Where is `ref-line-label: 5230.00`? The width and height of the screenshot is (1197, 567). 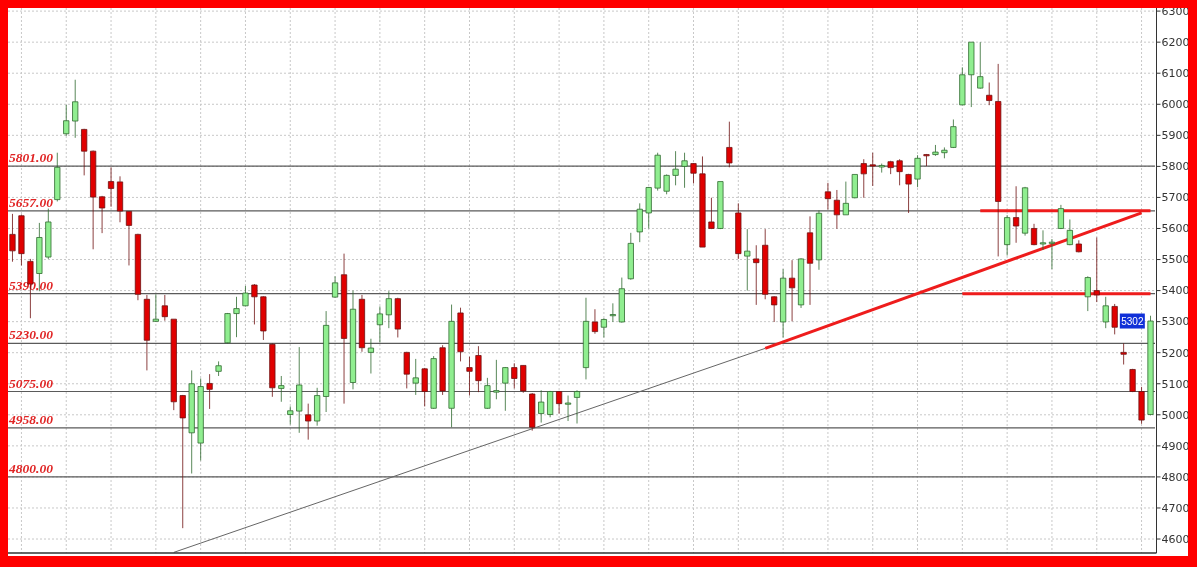
ref-line-label: 5230.00 is located at coordinates (31, 335).